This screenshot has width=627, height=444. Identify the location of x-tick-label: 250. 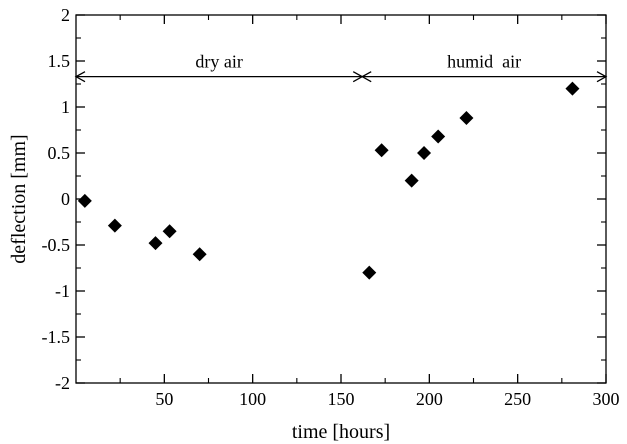
(517, 399).